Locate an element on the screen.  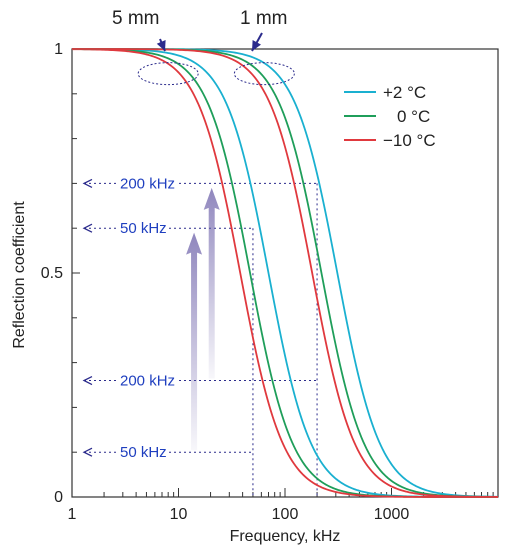
x-tick-label: 1000 is located at coordinates (392, 514).